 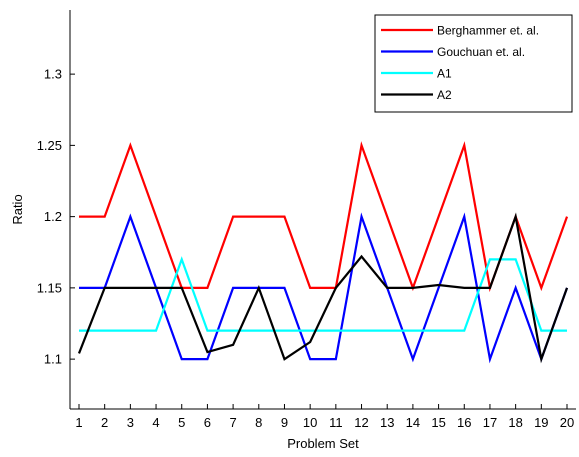 I want to click on x-tick-label: 9, so click(x=284, y=422).